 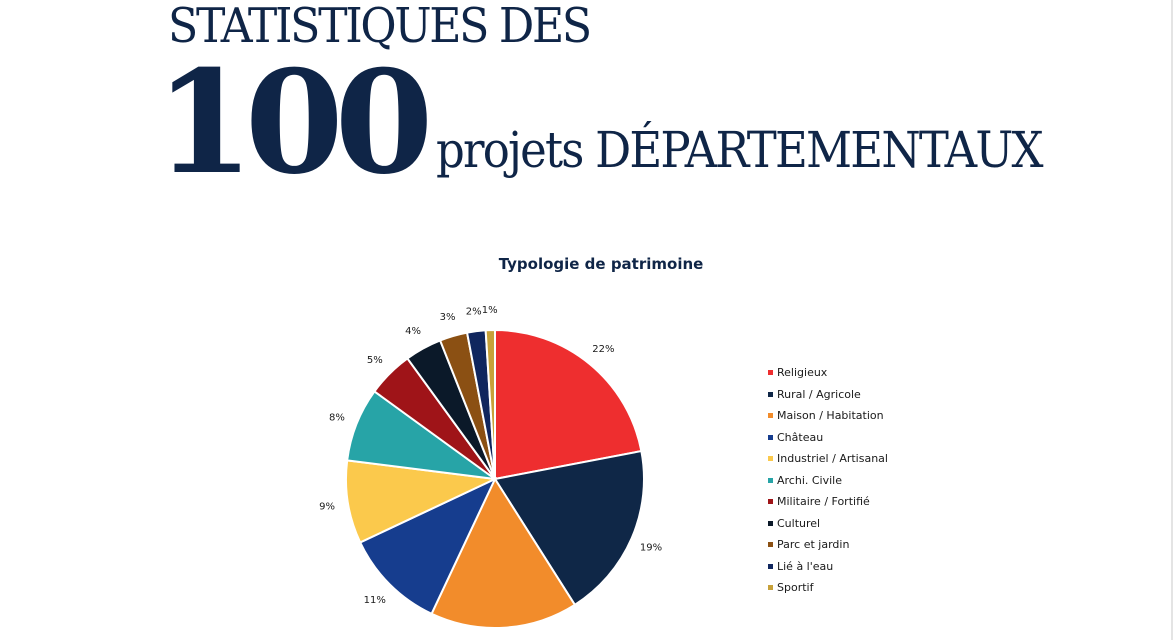 What do you see at coordinates (740, 150) in the screenshot?
I see `heading-subtitle: projets DÉPARTEMENTAUX` at bounding box center [740, 150].